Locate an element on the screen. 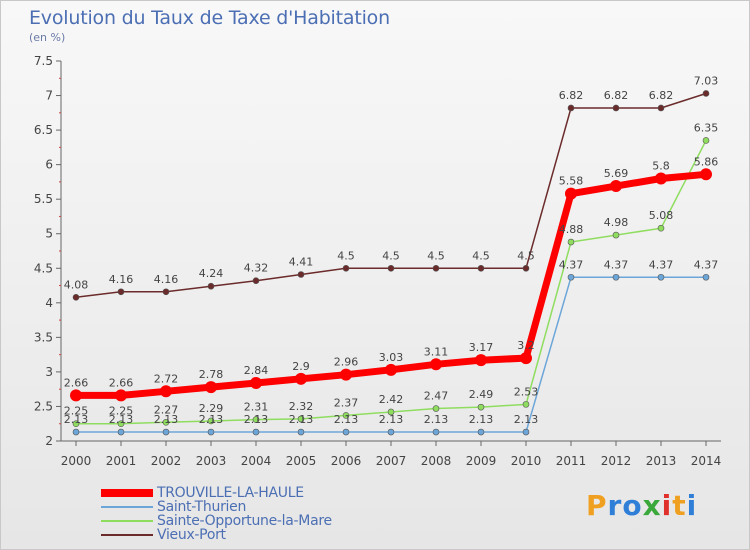 The width and height of the screenshot is (750, 550). legend-label: Vieux-Port is located at coordinates (191, 535).